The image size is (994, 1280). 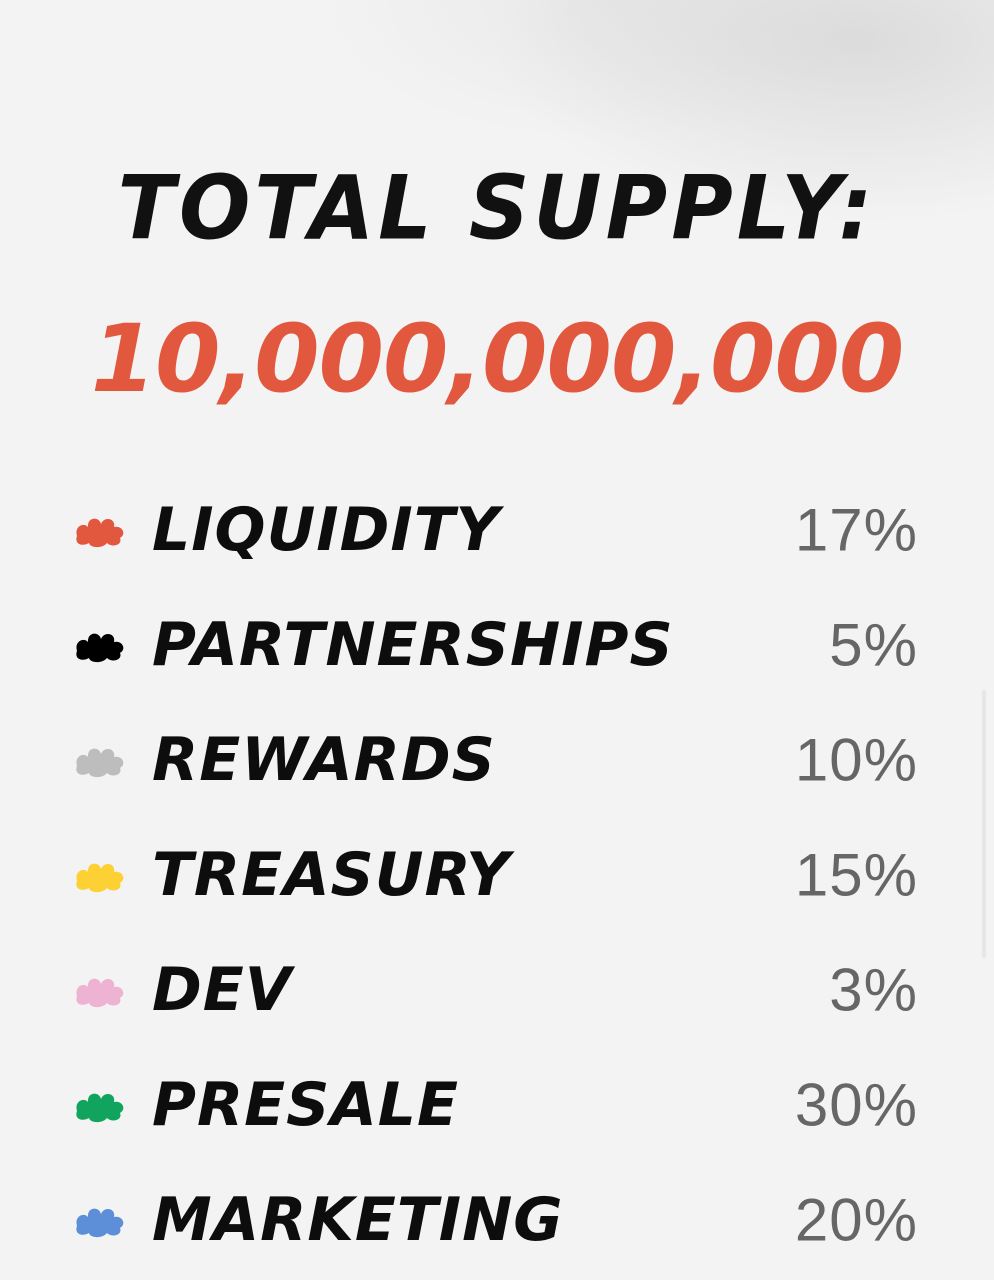 I want to click on allocation-row-liquidity: LIQUIDITY 17%, so click(x=495, y=529).